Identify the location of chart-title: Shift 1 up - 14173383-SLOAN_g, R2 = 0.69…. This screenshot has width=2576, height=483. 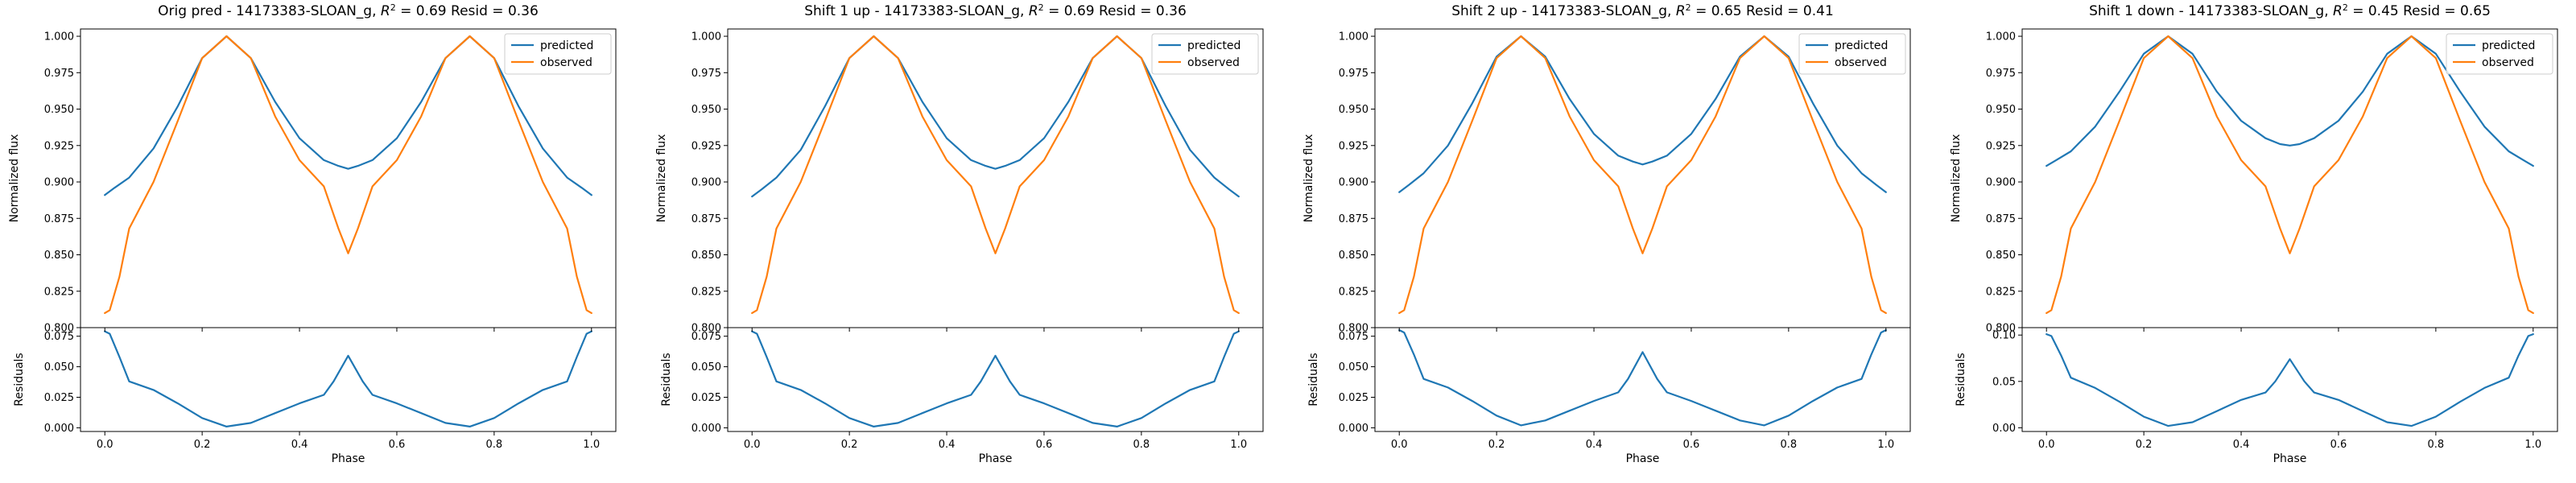
(995, 11).